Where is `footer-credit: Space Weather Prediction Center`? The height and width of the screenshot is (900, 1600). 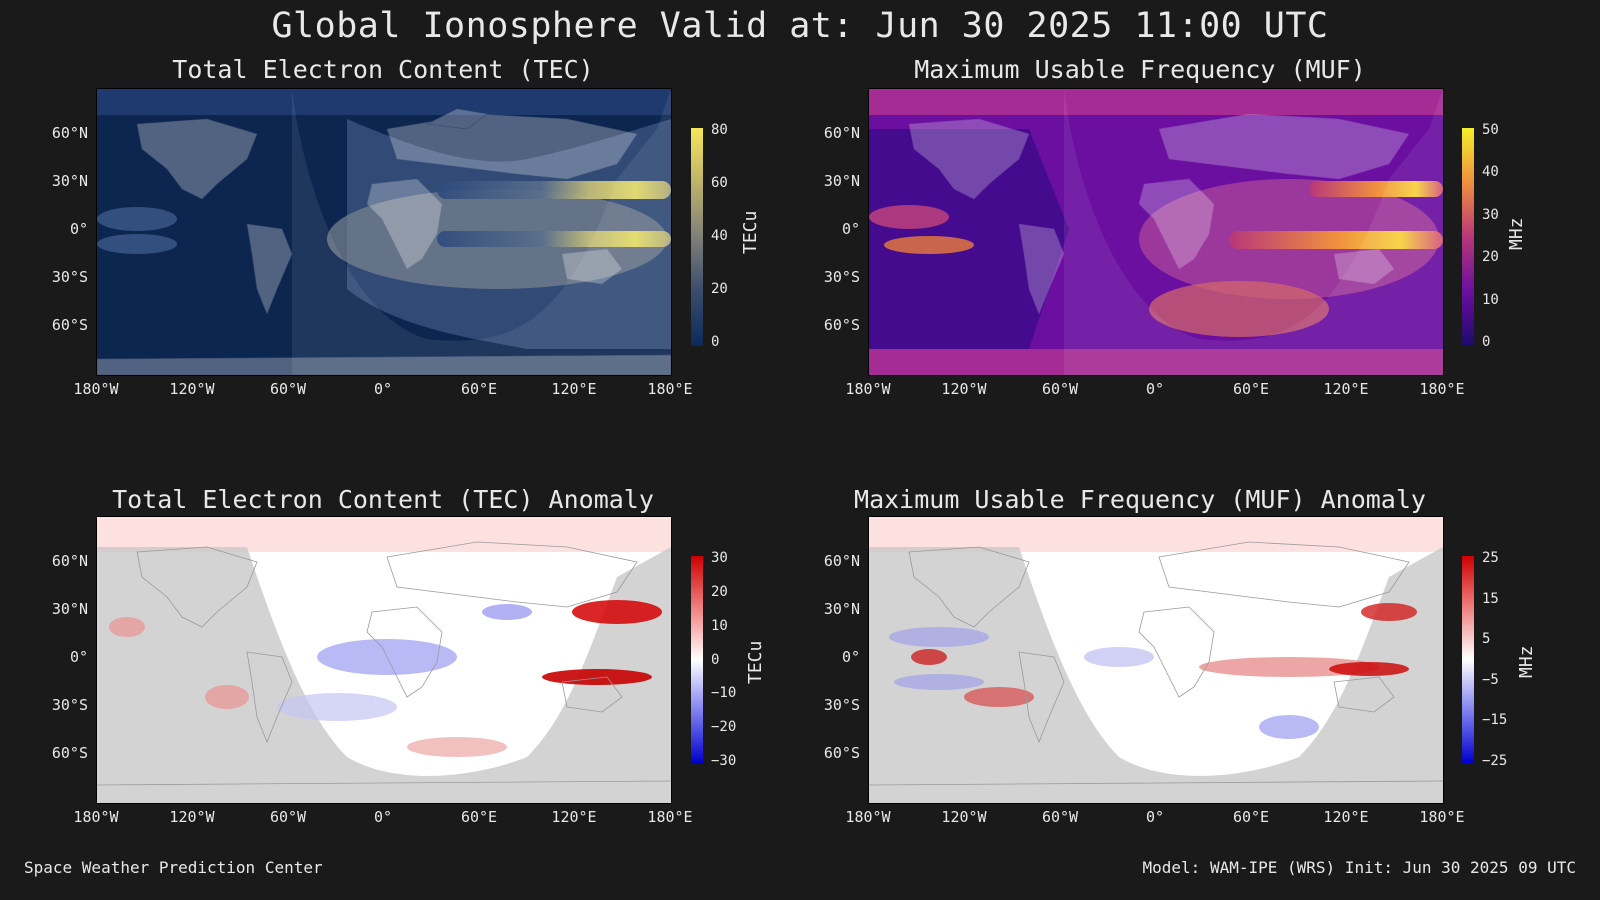 footer-credit: Space Weather Prediction Center is located at coordinates (173, 867).